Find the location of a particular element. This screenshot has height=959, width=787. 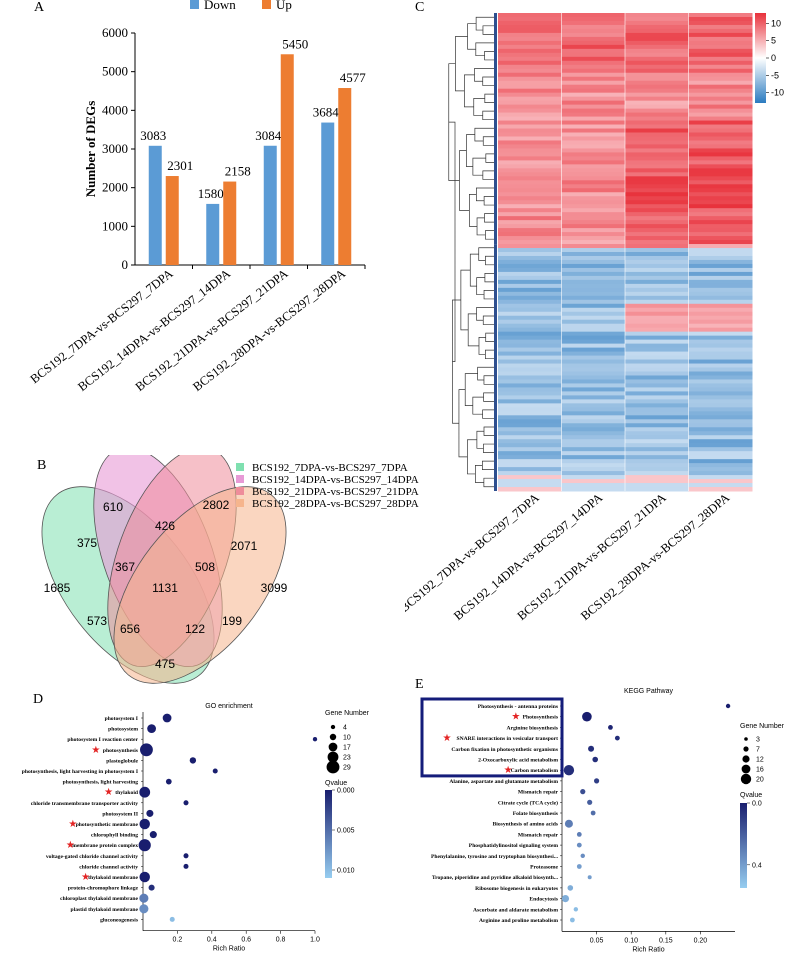

size-legend-title: Gene Number is located at coordinates (347, 713).